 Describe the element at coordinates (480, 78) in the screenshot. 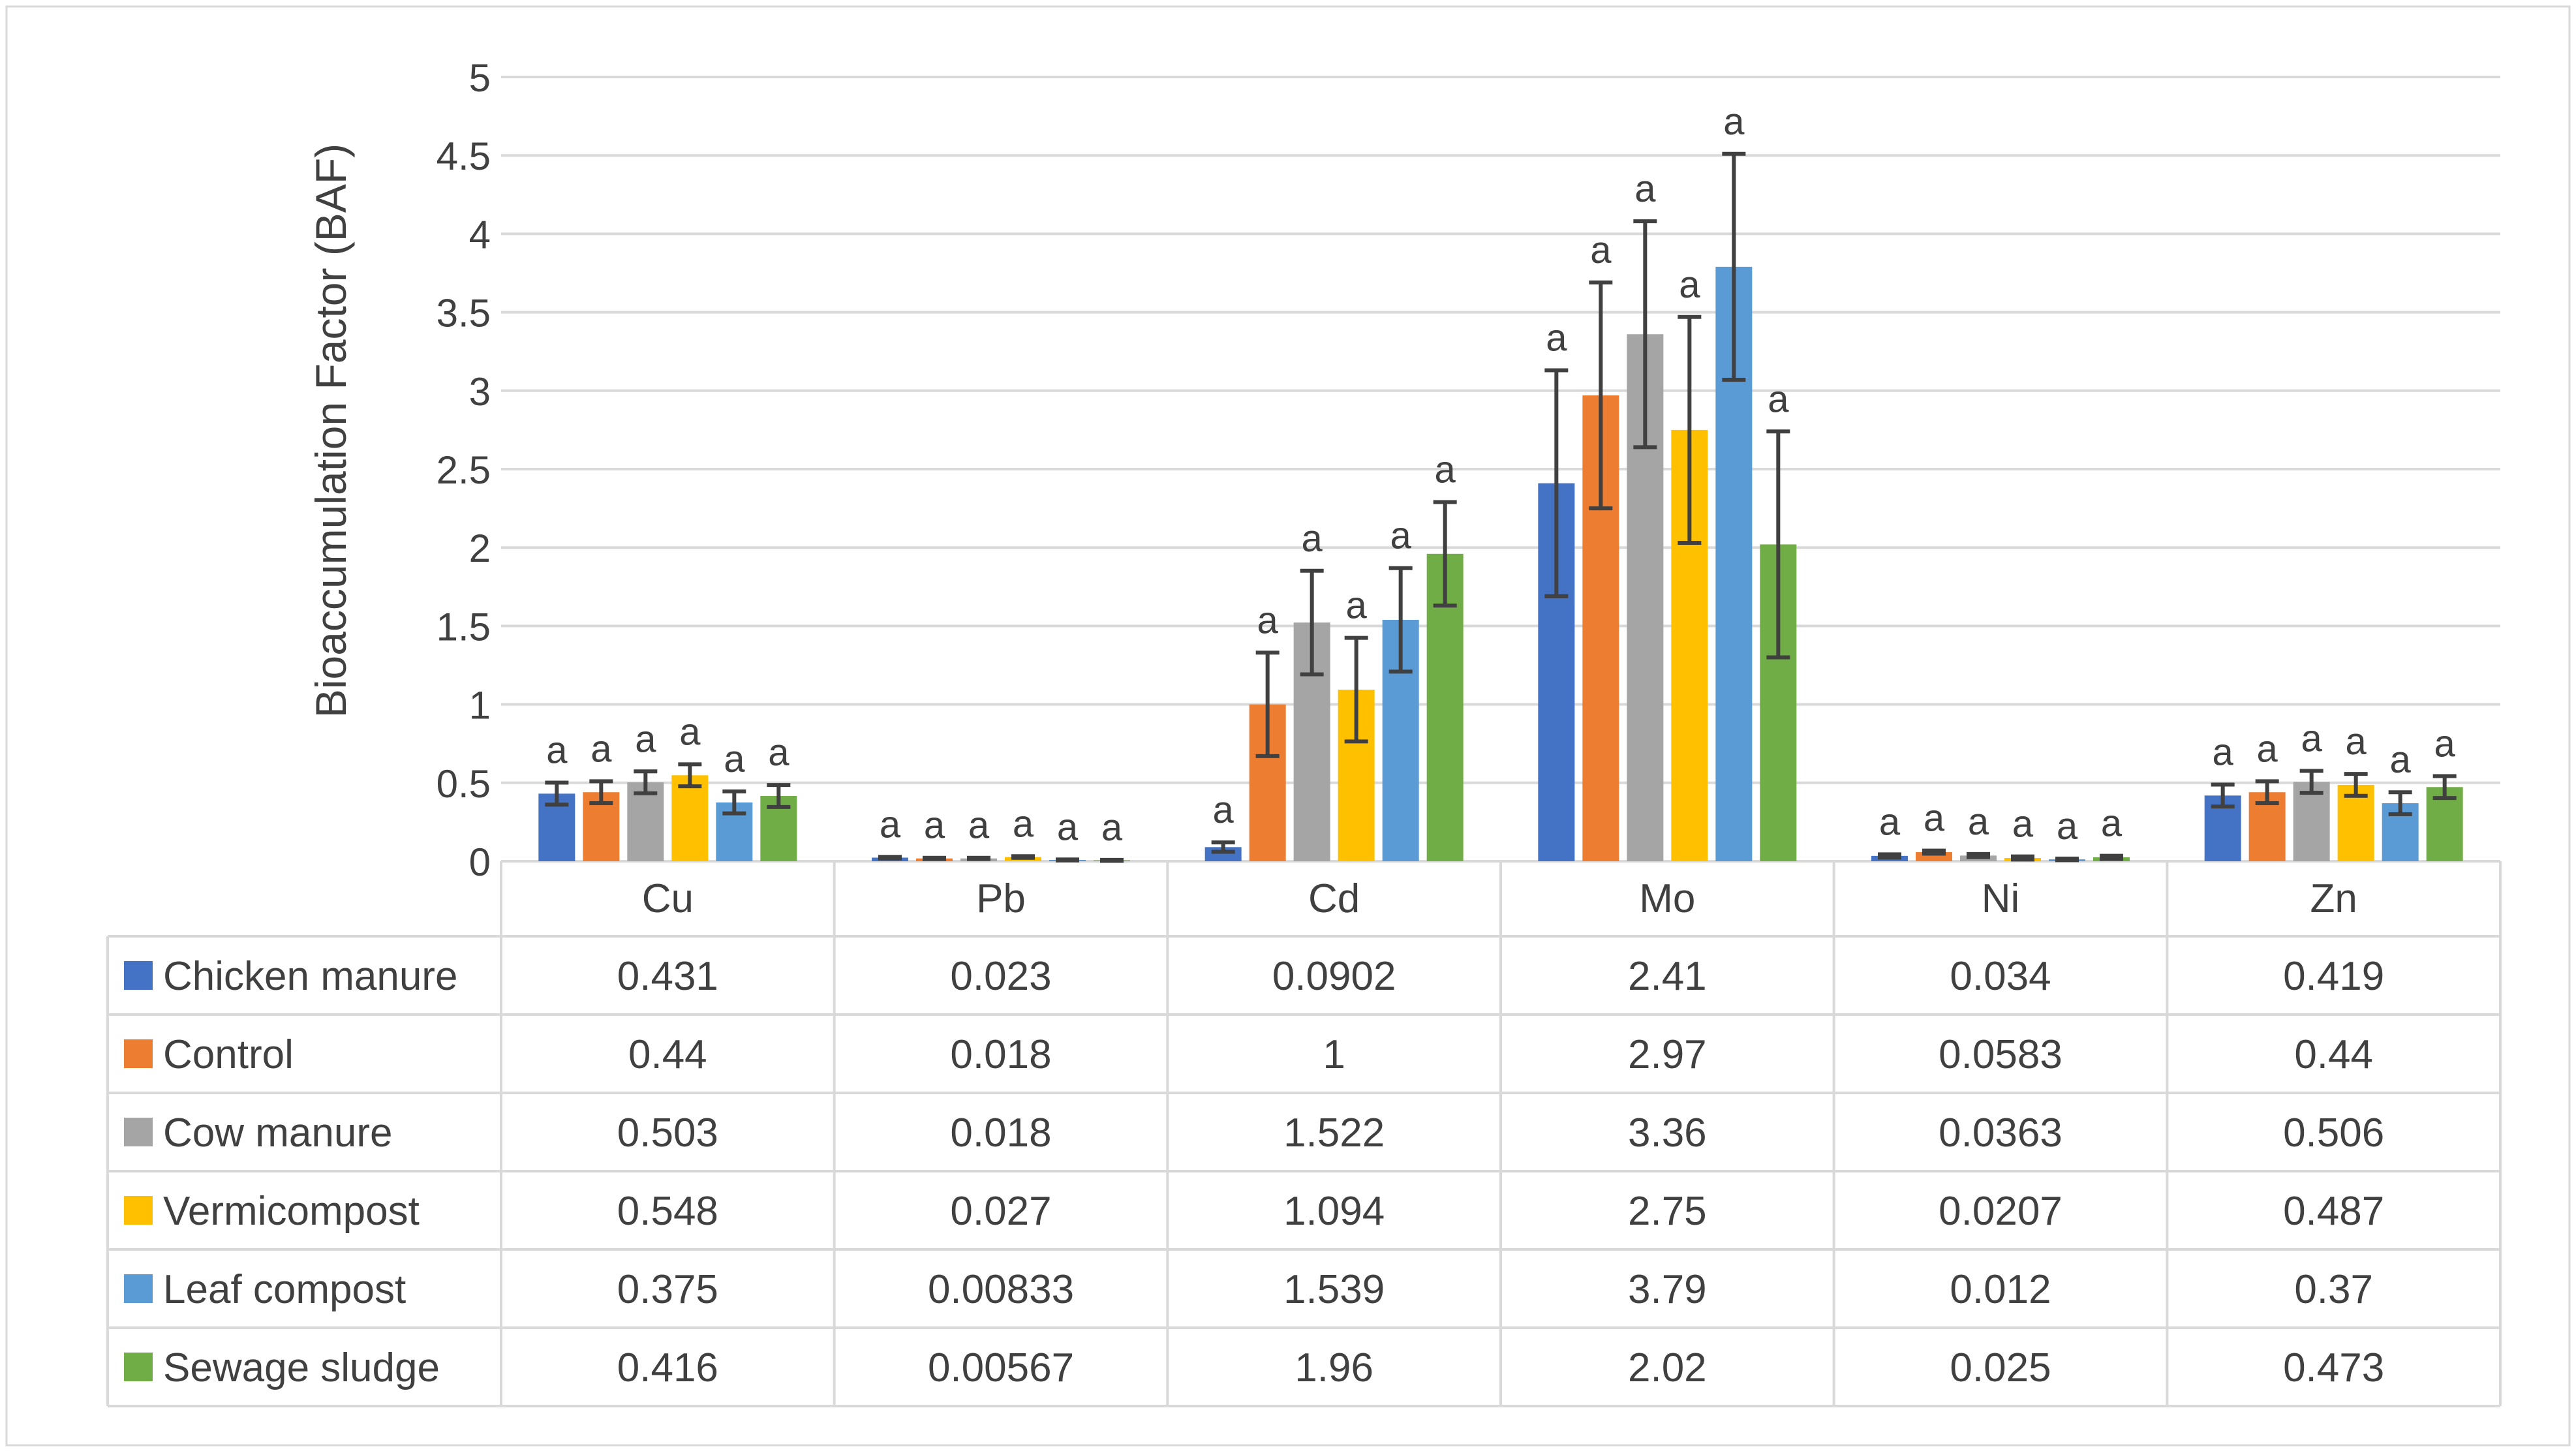

I see `y-tick-label: 5` at that location.